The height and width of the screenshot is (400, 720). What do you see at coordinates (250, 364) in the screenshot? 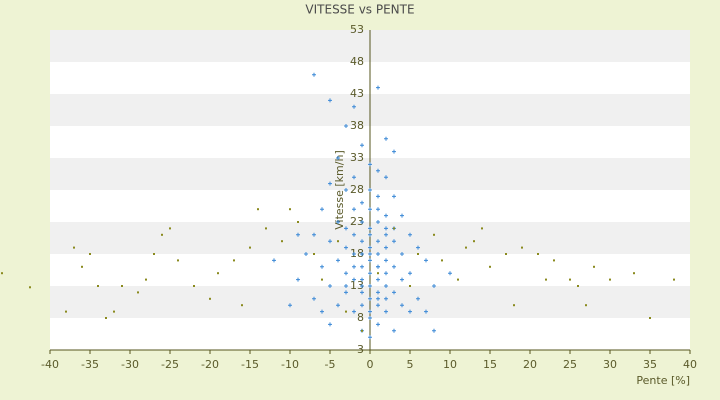
I see `x-tick-label: -15` at bounding box center [250, 364].